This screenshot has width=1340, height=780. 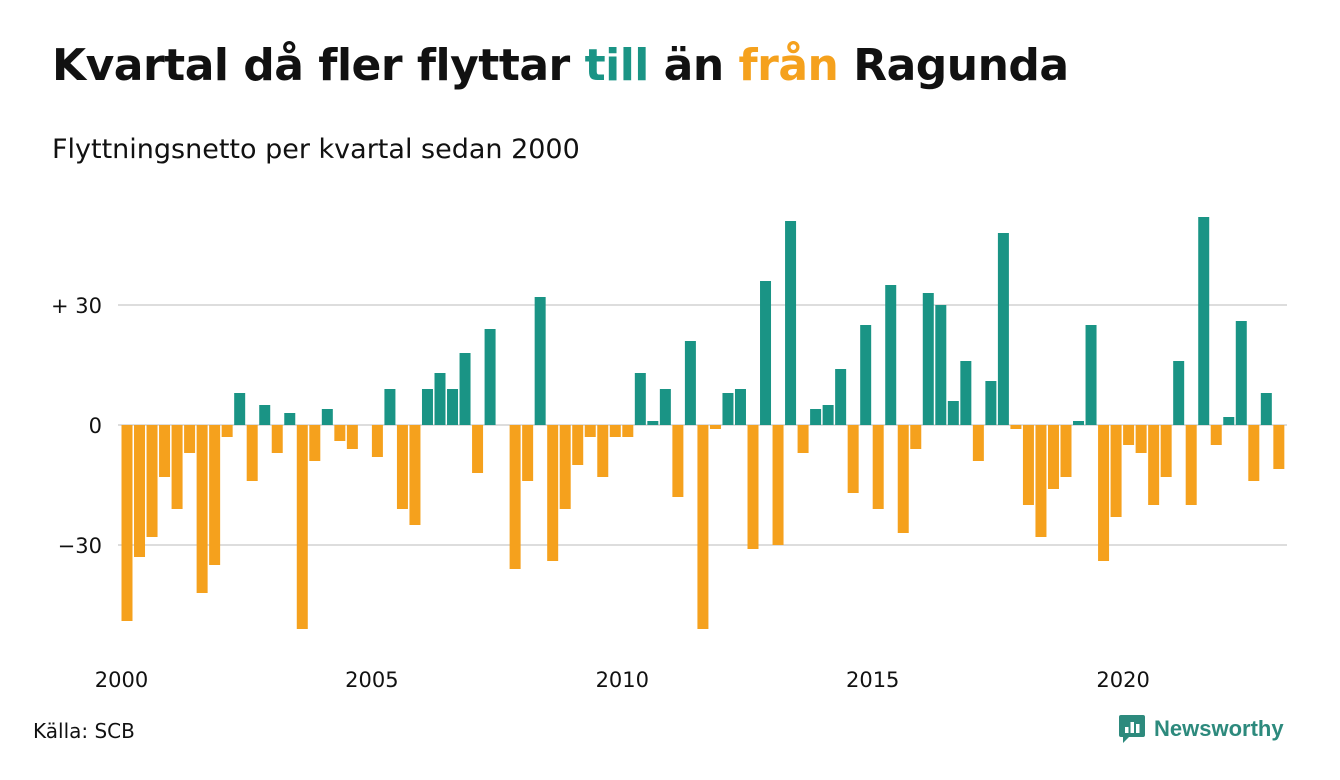 What do you see at coordinates (788, 65) in the screenshot?
I see `title-highlight-out: från` at bounding box center [788, 65].